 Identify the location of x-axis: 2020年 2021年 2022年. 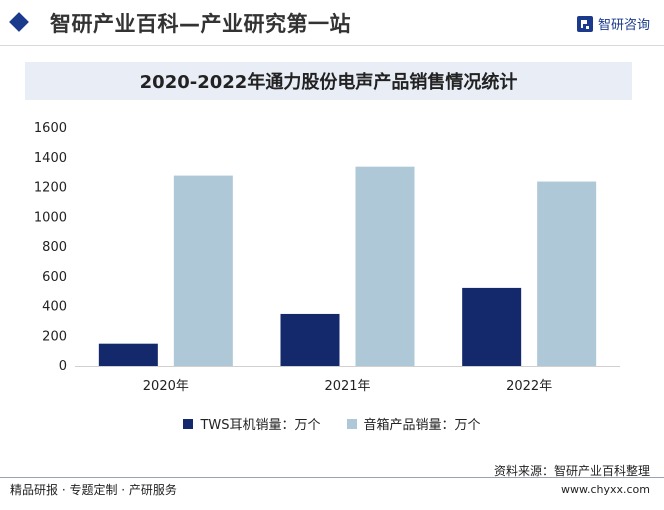
(347, 386).